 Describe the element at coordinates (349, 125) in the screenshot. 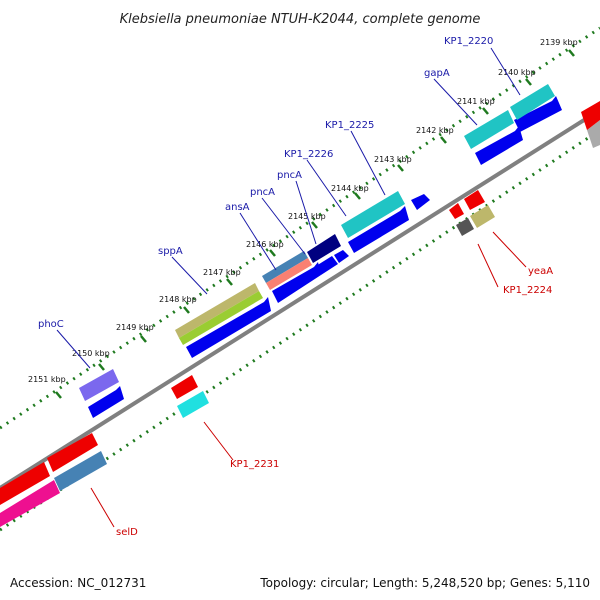

I see `gene-label: KP1_2225` at that location.